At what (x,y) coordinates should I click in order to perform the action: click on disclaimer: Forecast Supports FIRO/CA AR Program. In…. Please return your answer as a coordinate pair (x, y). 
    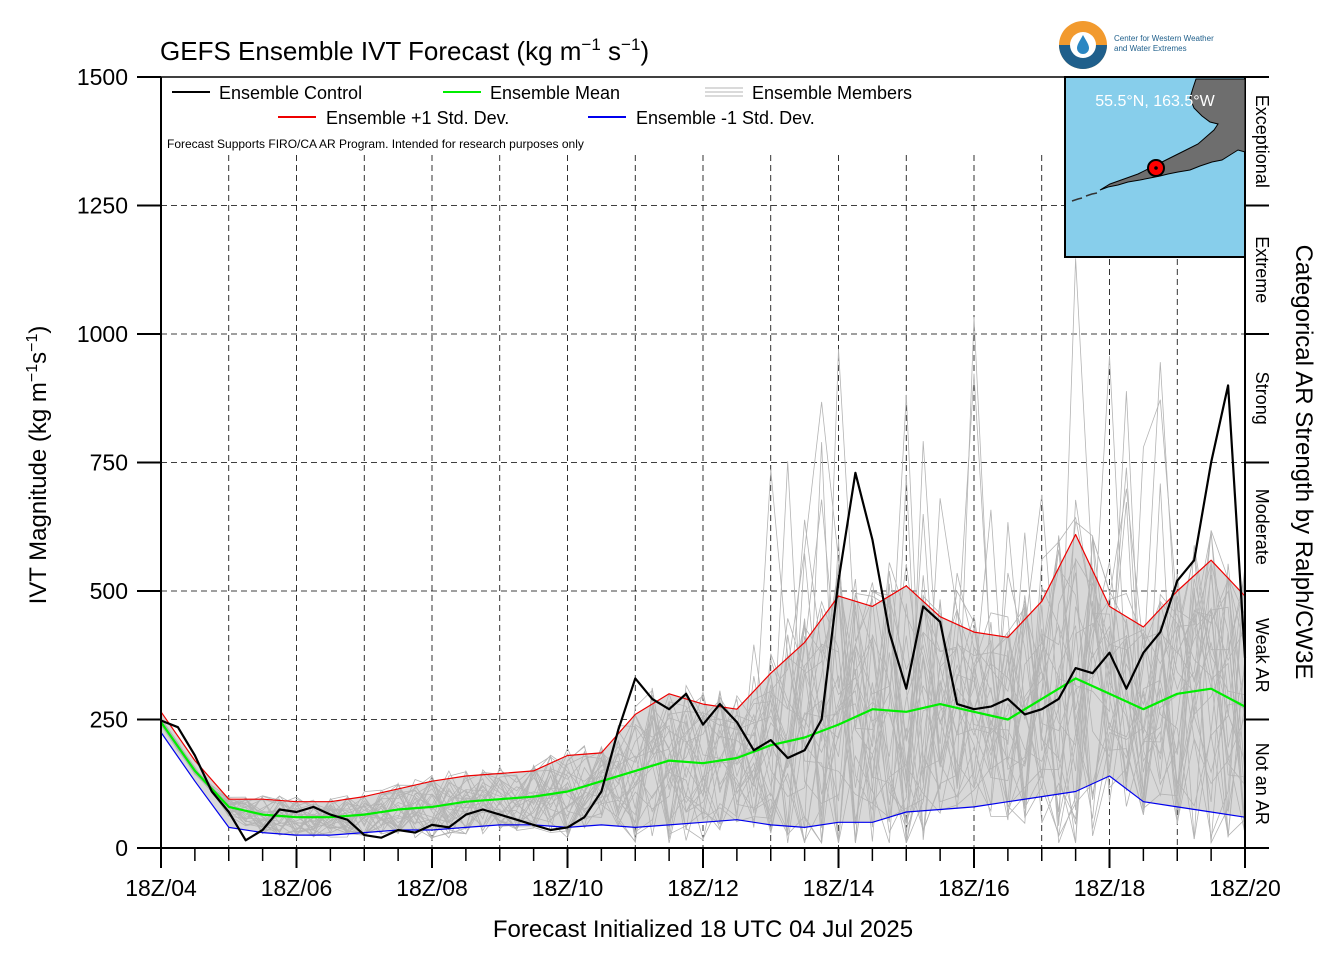
    Looking at the image, I should click on (375, 144).